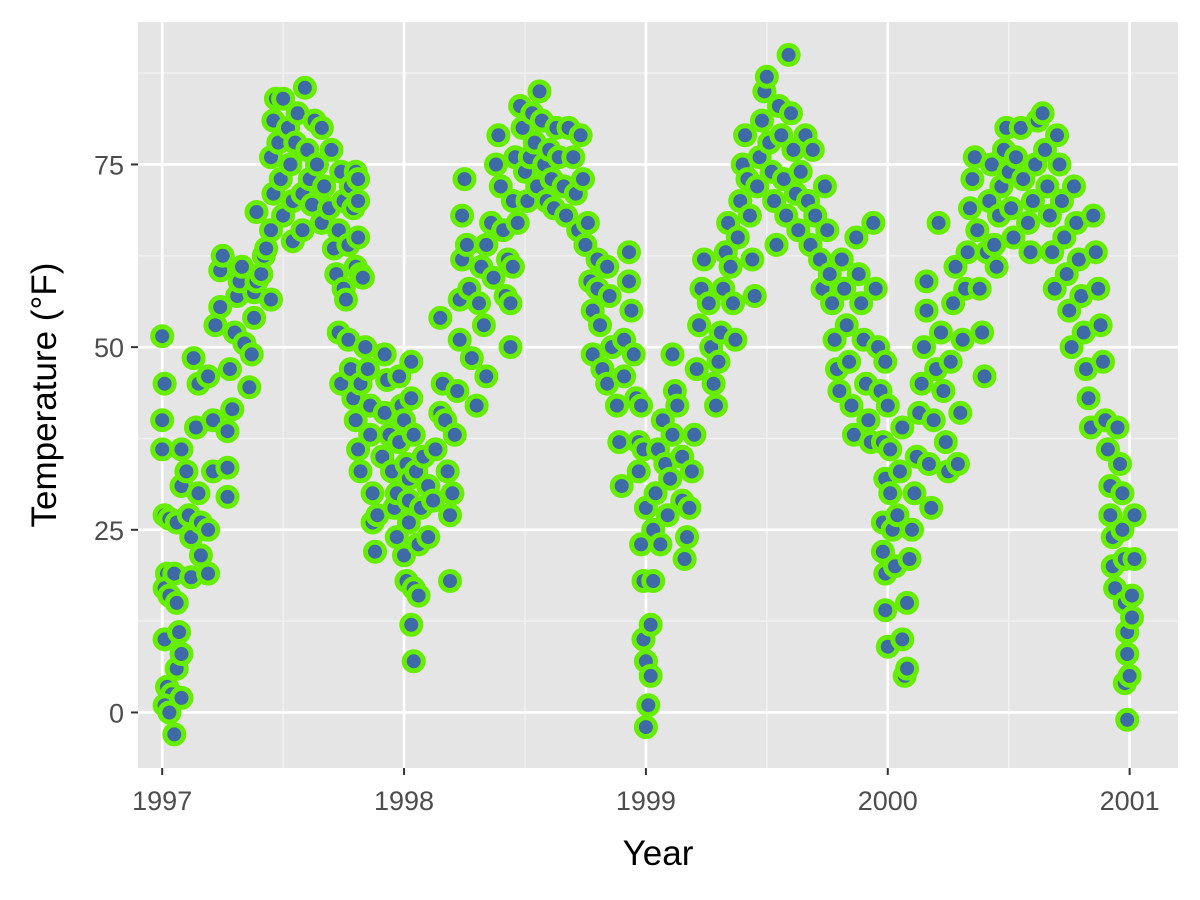 The image size is (1200, 900). Describe the element at coordinates (109, 165) in the screenshot. I see `y-tick-label: 75` at that location.